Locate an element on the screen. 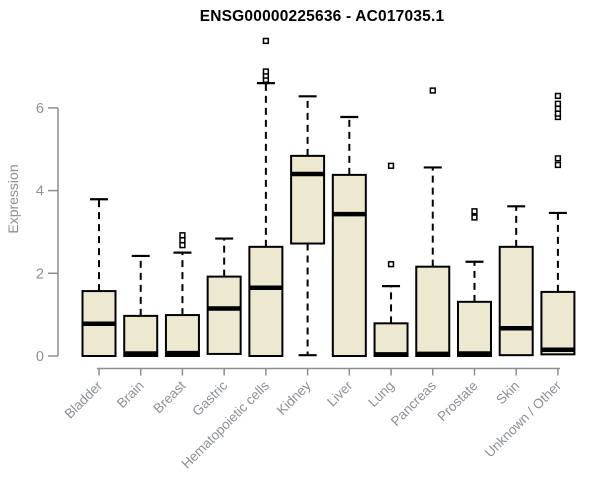 The image size is (600, 500). box-prostate is located at coordinates (474, 329).